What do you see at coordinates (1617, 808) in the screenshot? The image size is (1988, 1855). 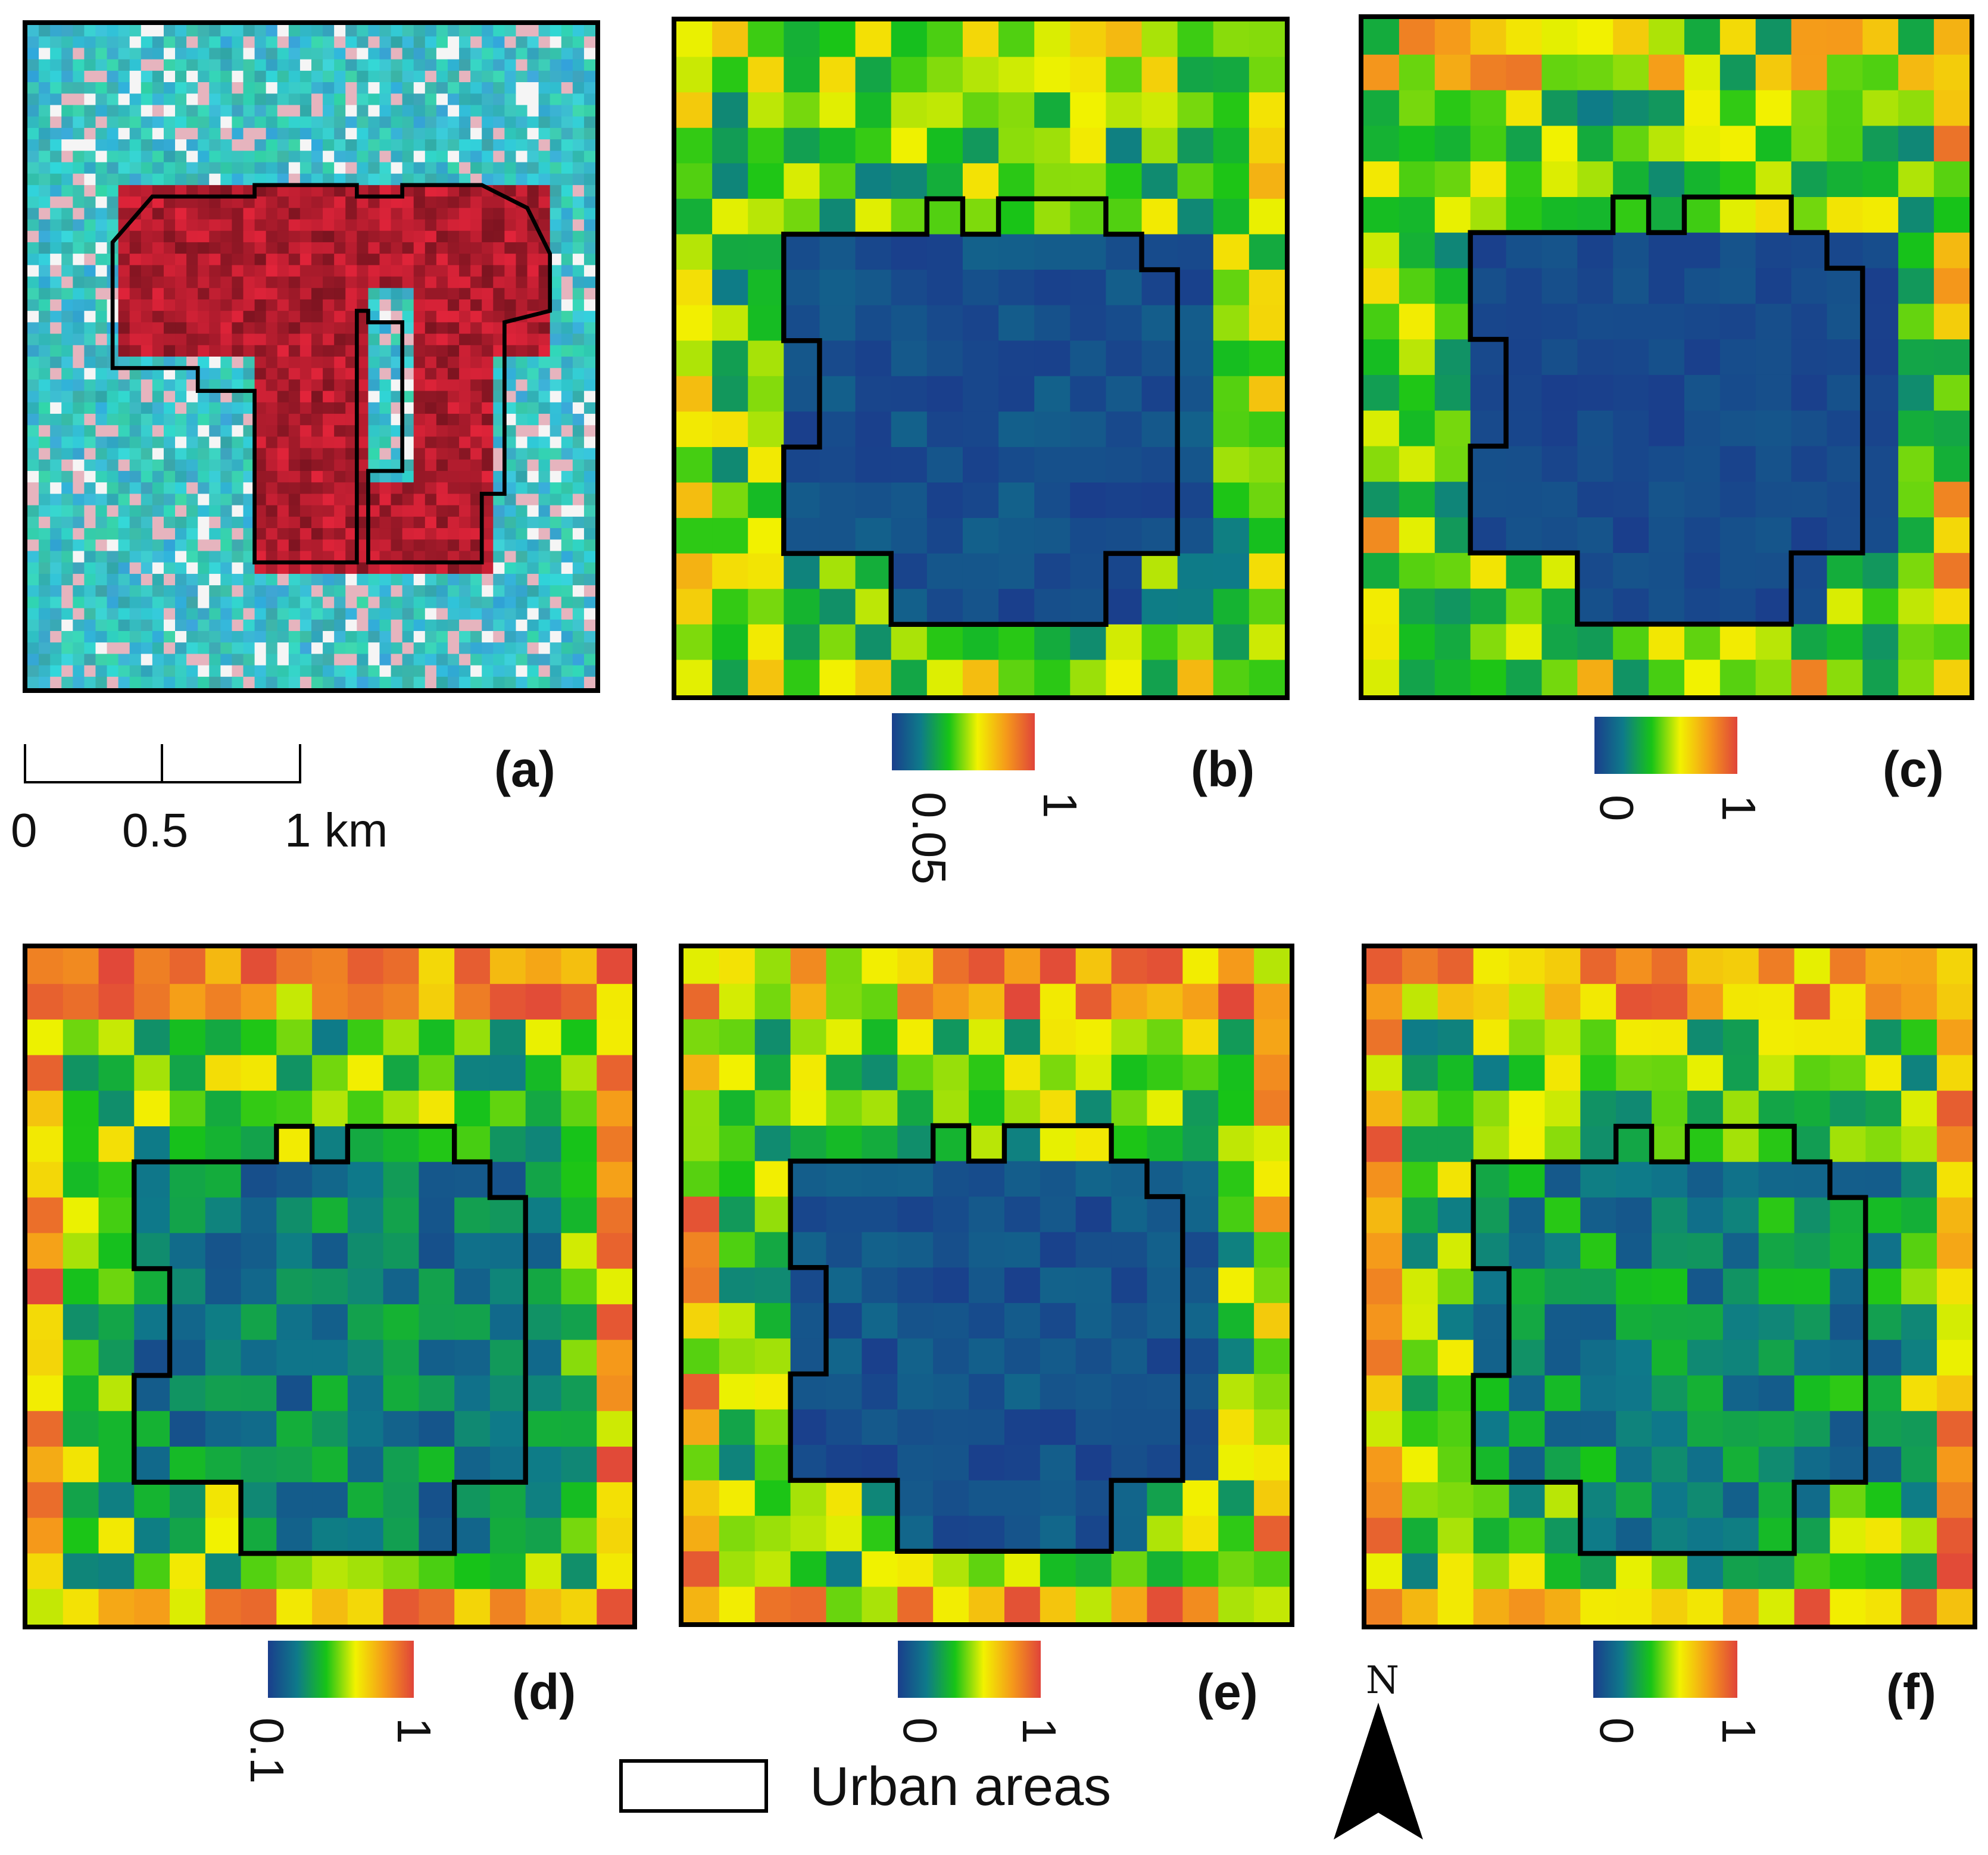 I see `panel-c-min: 0` at bounding box center [1617, 808].